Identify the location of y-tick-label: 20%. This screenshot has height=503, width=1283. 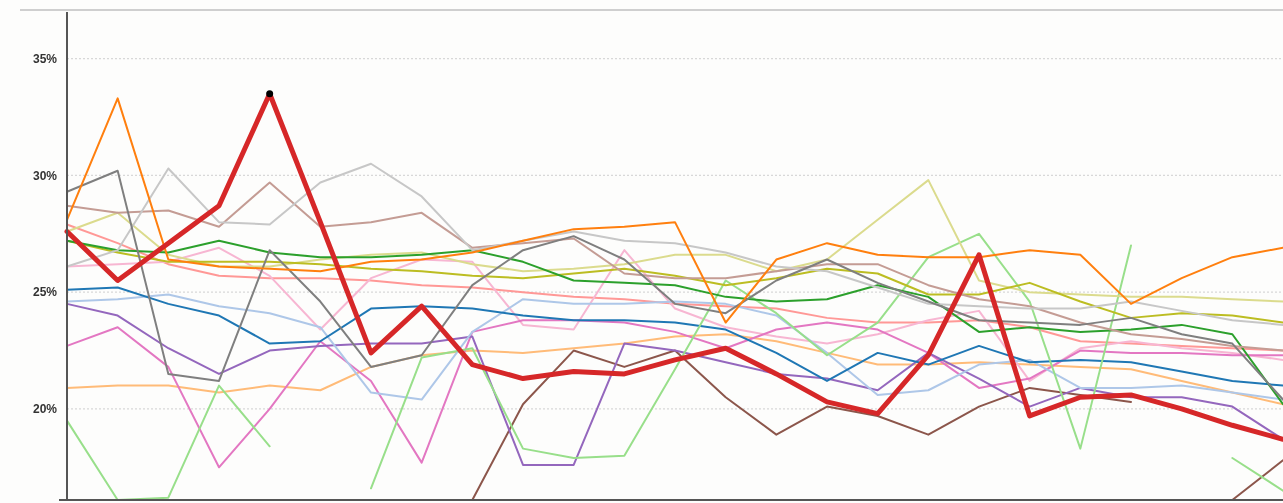
(45, 409).